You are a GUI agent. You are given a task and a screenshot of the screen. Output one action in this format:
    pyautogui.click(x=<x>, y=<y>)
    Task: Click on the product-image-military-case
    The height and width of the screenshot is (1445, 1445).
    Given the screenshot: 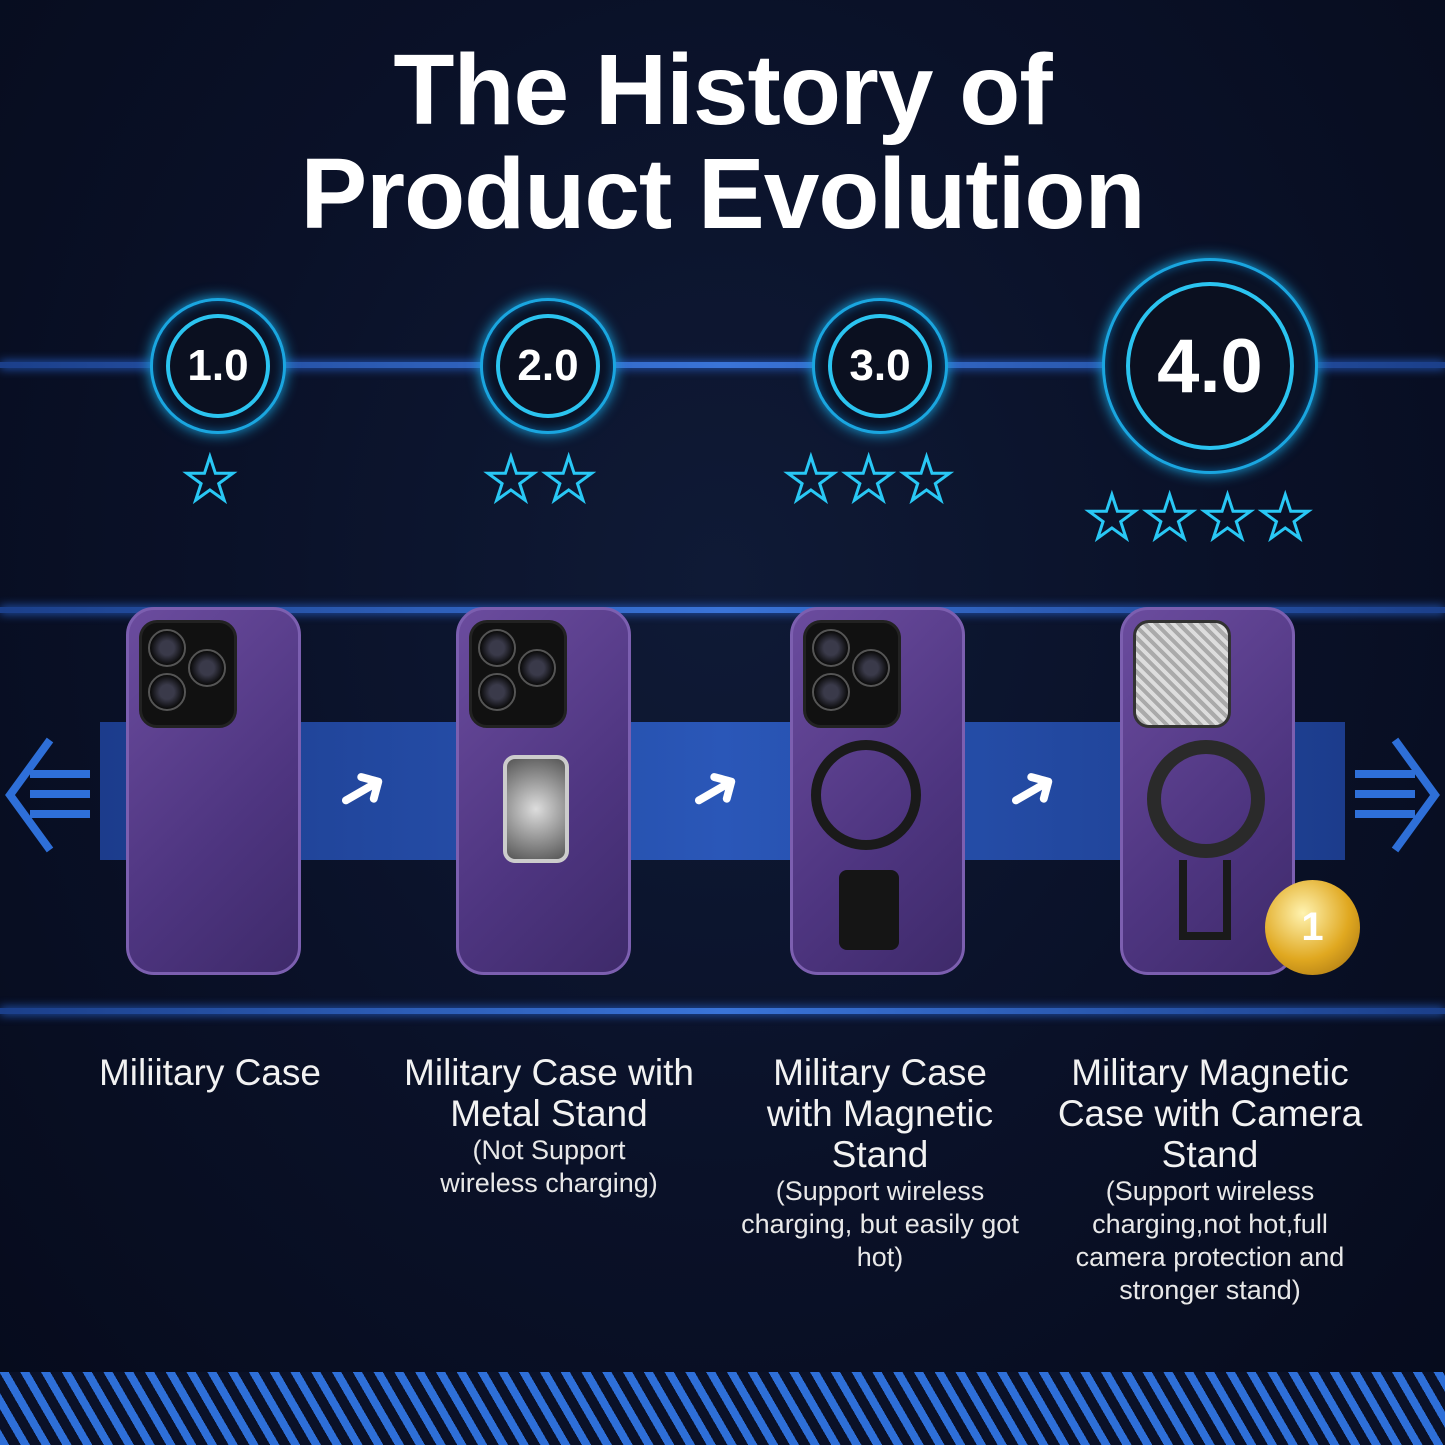 What is the action you would take?
    pyautogui.click(x=213, y=791)
    